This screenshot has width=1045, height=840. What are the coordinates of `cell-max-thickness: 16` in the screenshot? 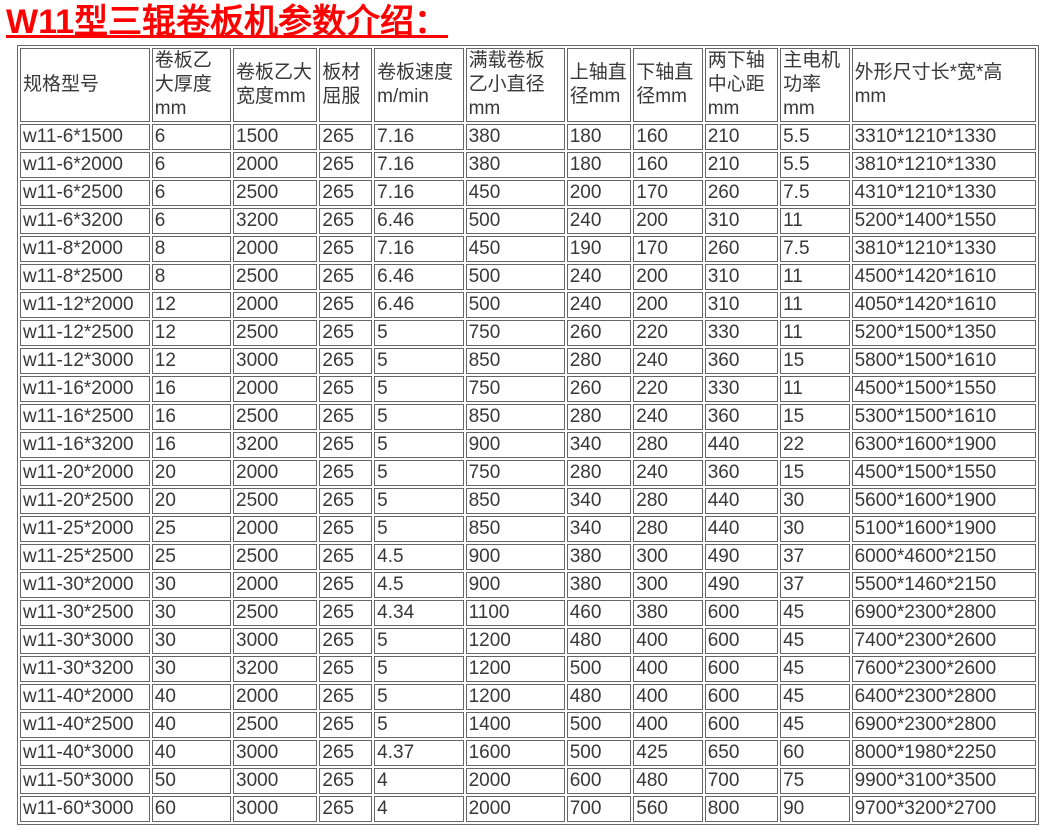 It's located at (191, 389).